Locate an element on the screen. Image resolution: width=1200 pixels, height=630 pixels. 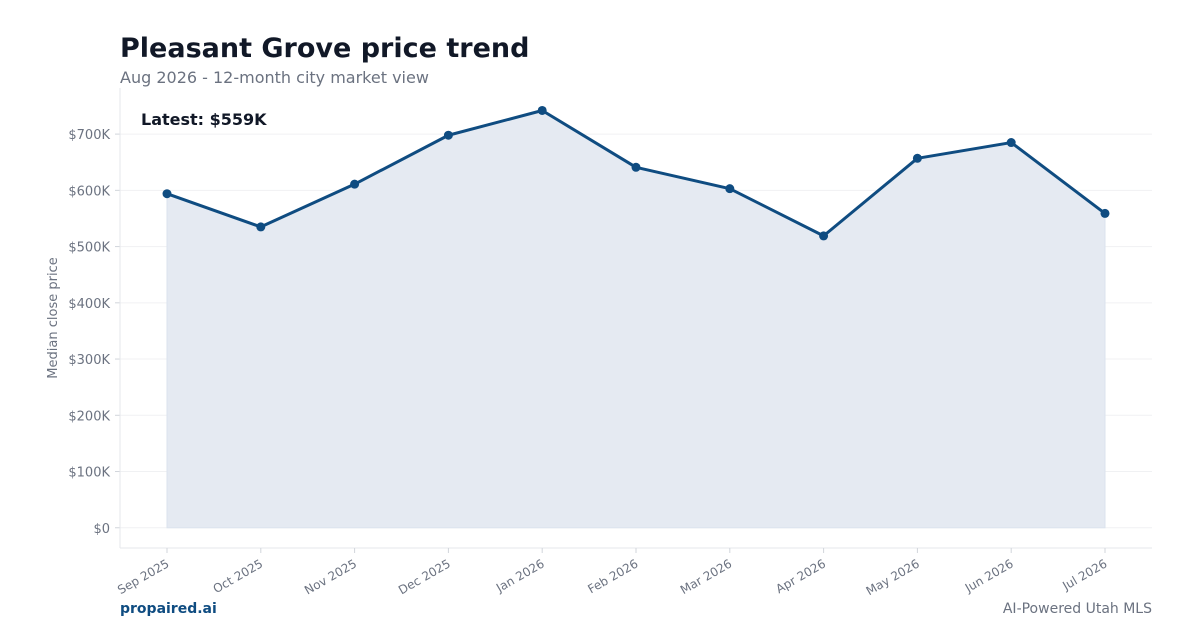
chart-title: Pleasant Grove price trend is located at coordinates (325, 48).